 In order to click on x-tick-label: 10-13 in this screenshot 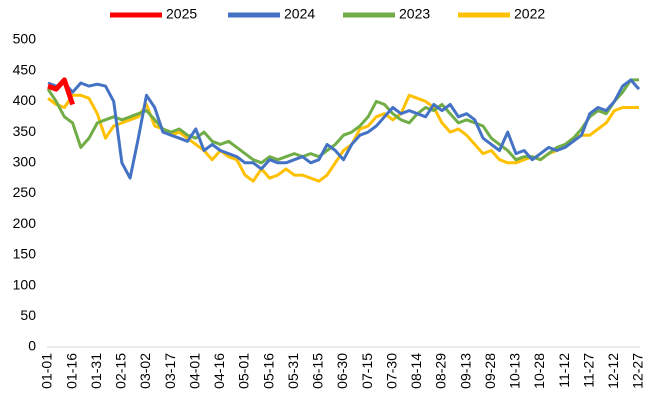, I will do `click(515, 371)`.